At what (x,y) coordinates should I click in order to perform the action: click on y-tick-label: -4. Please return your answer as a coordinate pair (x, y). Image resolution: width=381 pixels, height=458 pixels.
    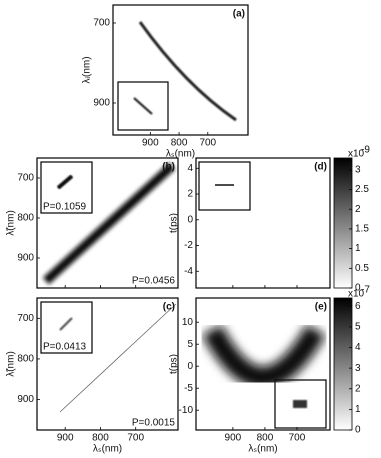
    Looking at the image, I should click on (188, 271).